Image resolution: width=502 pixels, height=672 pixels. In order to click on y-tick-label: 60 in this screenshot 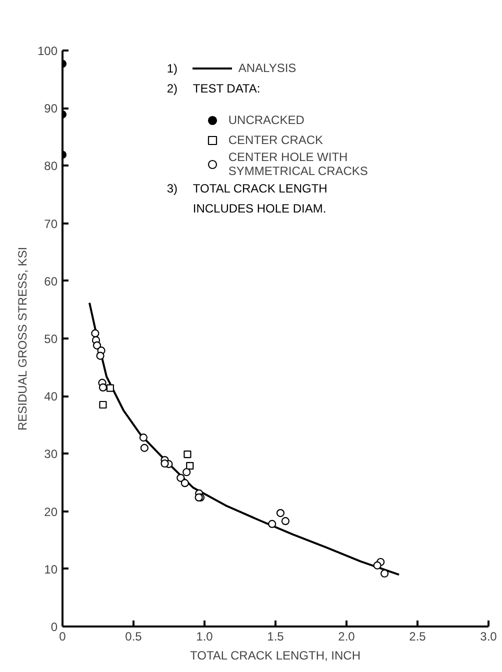, I will do `click(51, 281)`.